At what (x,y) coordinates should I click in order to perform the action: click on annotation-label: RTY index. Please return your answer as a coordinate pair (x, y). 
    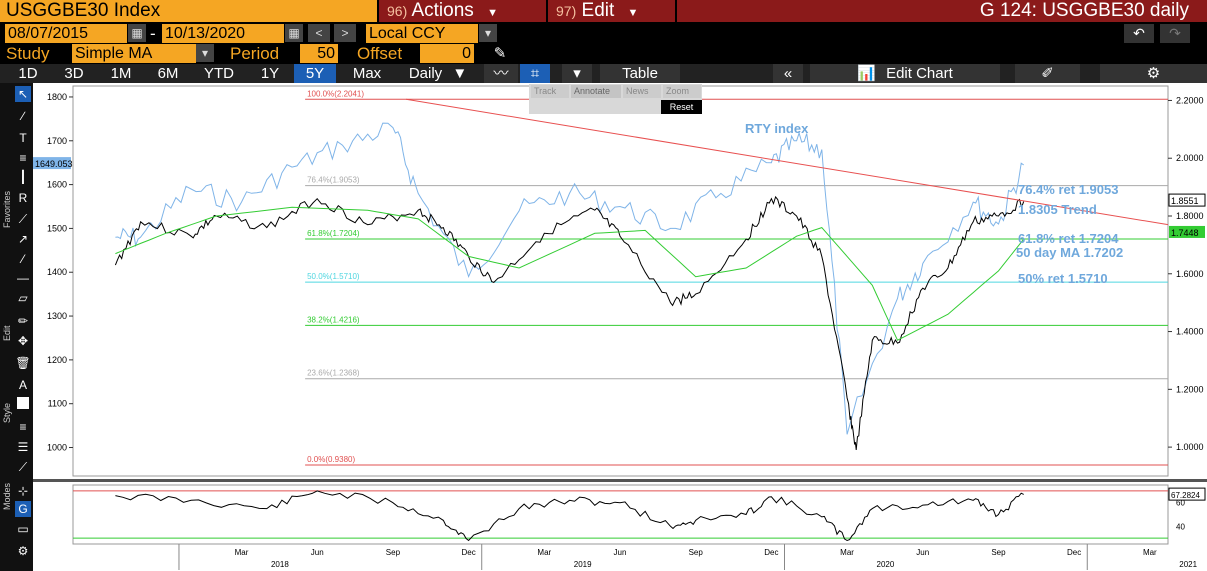
    Looking at the image, I should click on (777, 128).